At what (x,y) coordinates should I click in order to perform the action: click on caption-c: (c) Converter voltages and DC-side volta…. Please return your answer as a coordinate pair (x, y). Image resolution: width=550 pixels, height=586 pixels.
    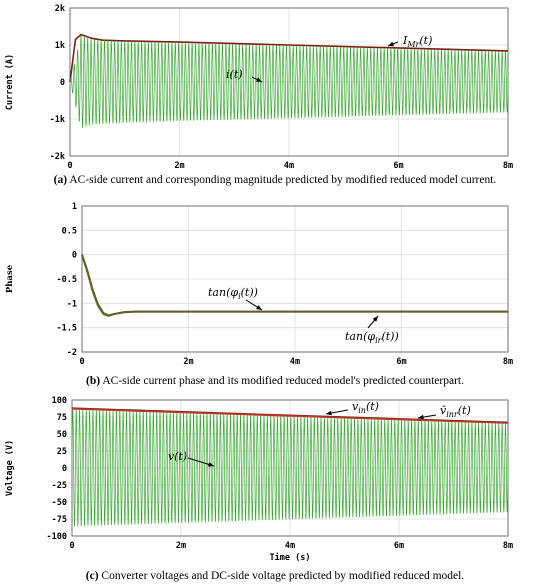
    Looking at the image, I should click on (275, 576).